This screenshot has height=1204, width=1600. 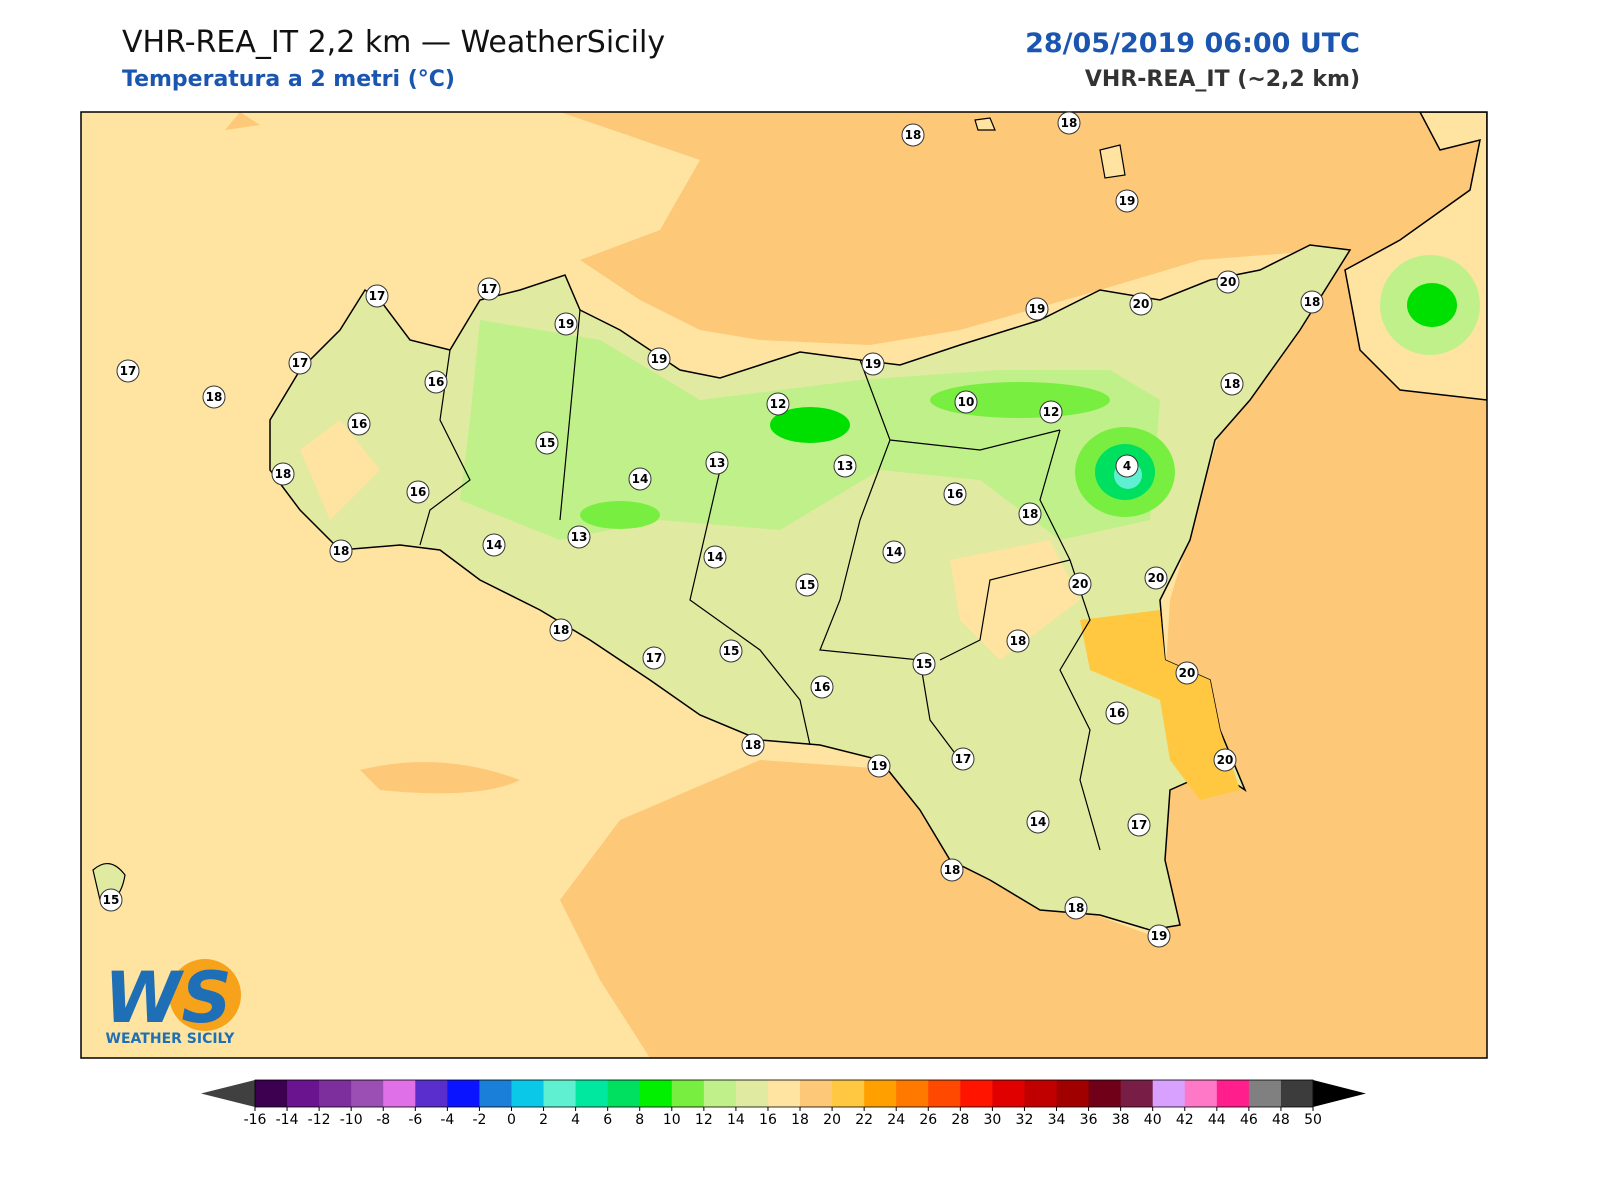 I want to click on station-value: 4, so click(x=1127, y=466).